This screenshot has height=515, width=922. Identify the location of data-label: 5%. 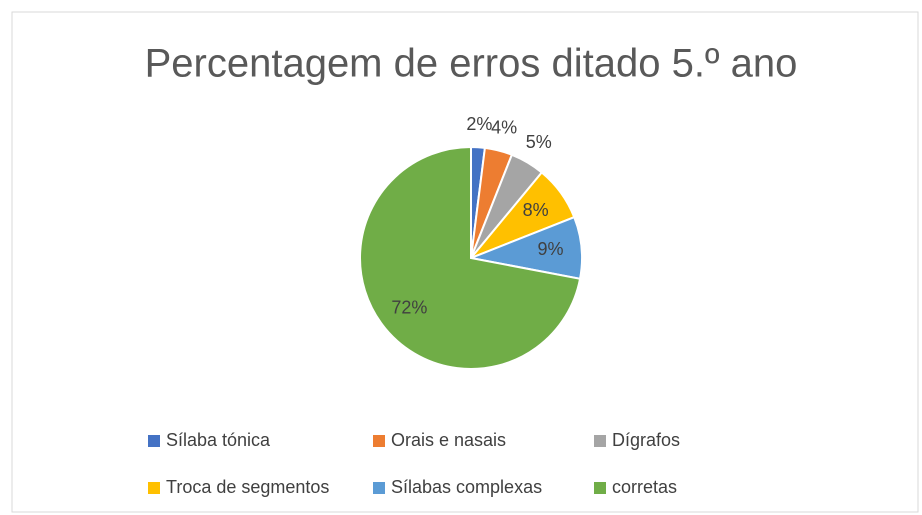
(539, 142).